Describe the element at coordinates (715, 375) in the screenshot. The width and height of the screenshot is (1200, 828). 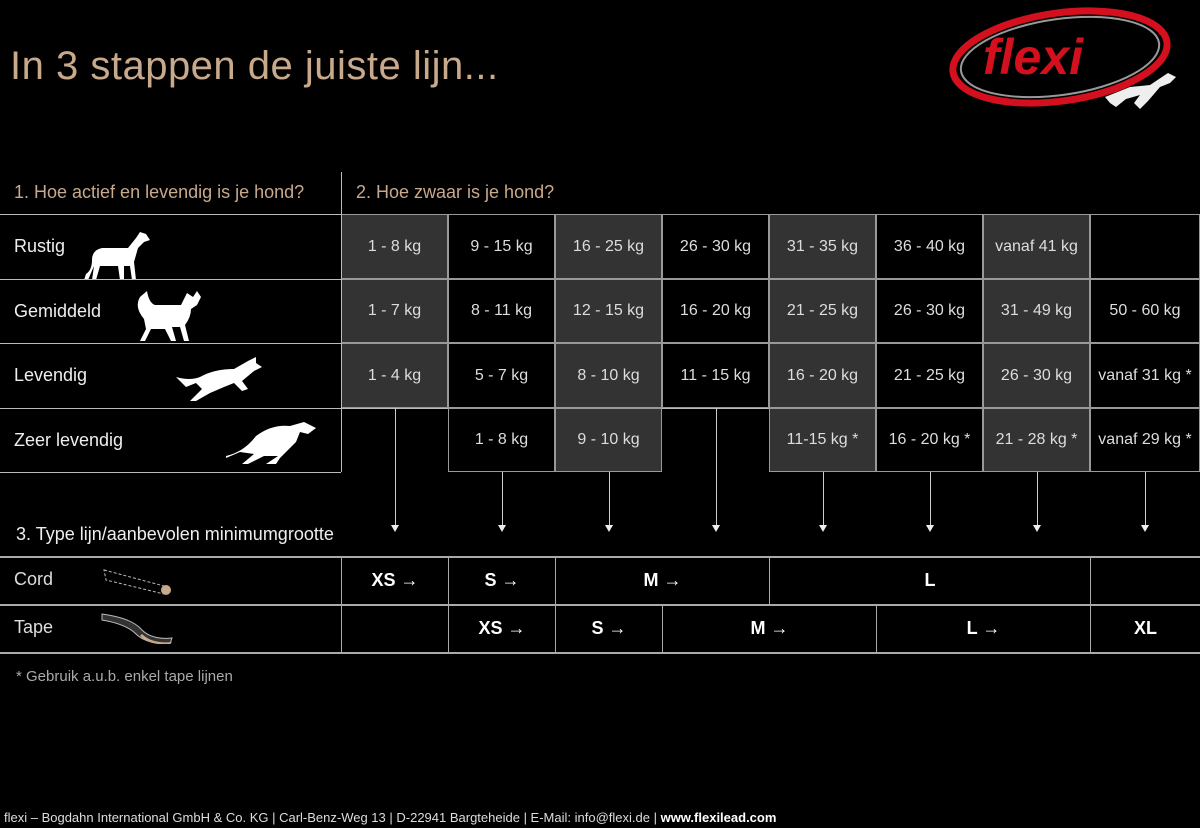
I see `weight-cell: 11 - 15 kg` at that location.